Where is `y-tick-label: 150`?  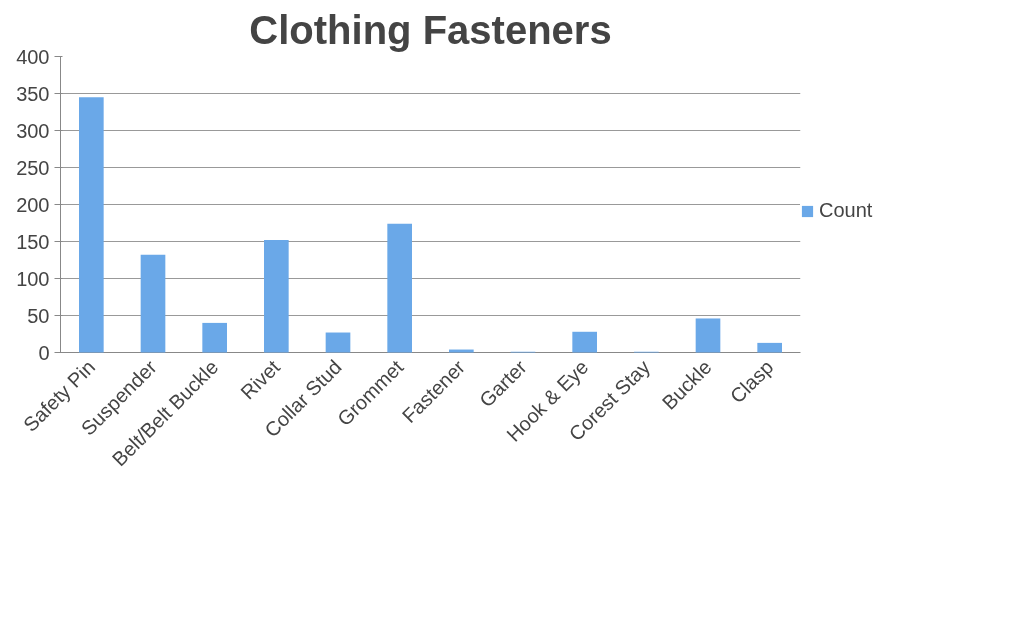 y-tick-label: 150 is located at coordinates (33, 241).